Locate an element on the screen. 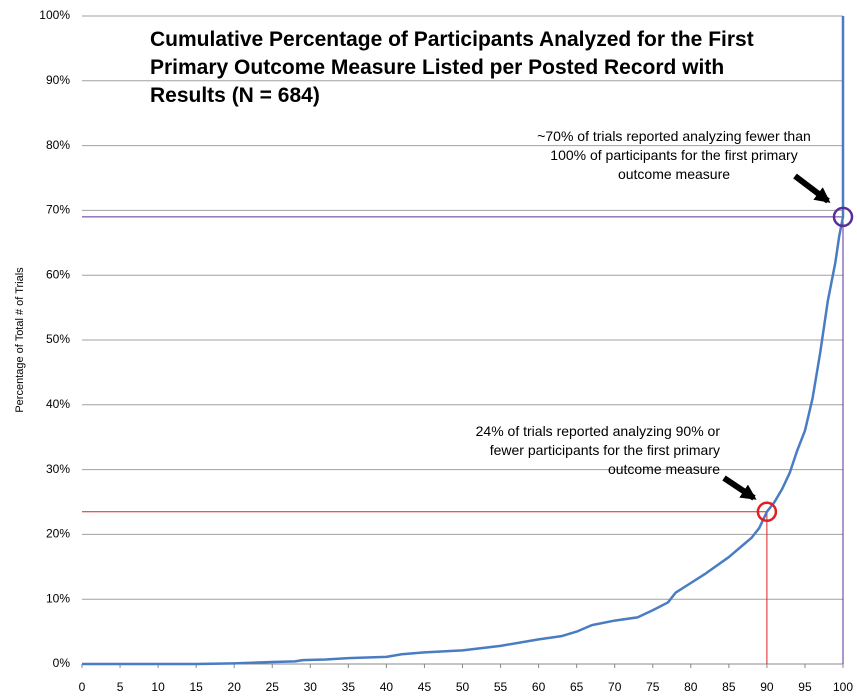  x-tick-label: 65 is located at coordinates (577, 687).